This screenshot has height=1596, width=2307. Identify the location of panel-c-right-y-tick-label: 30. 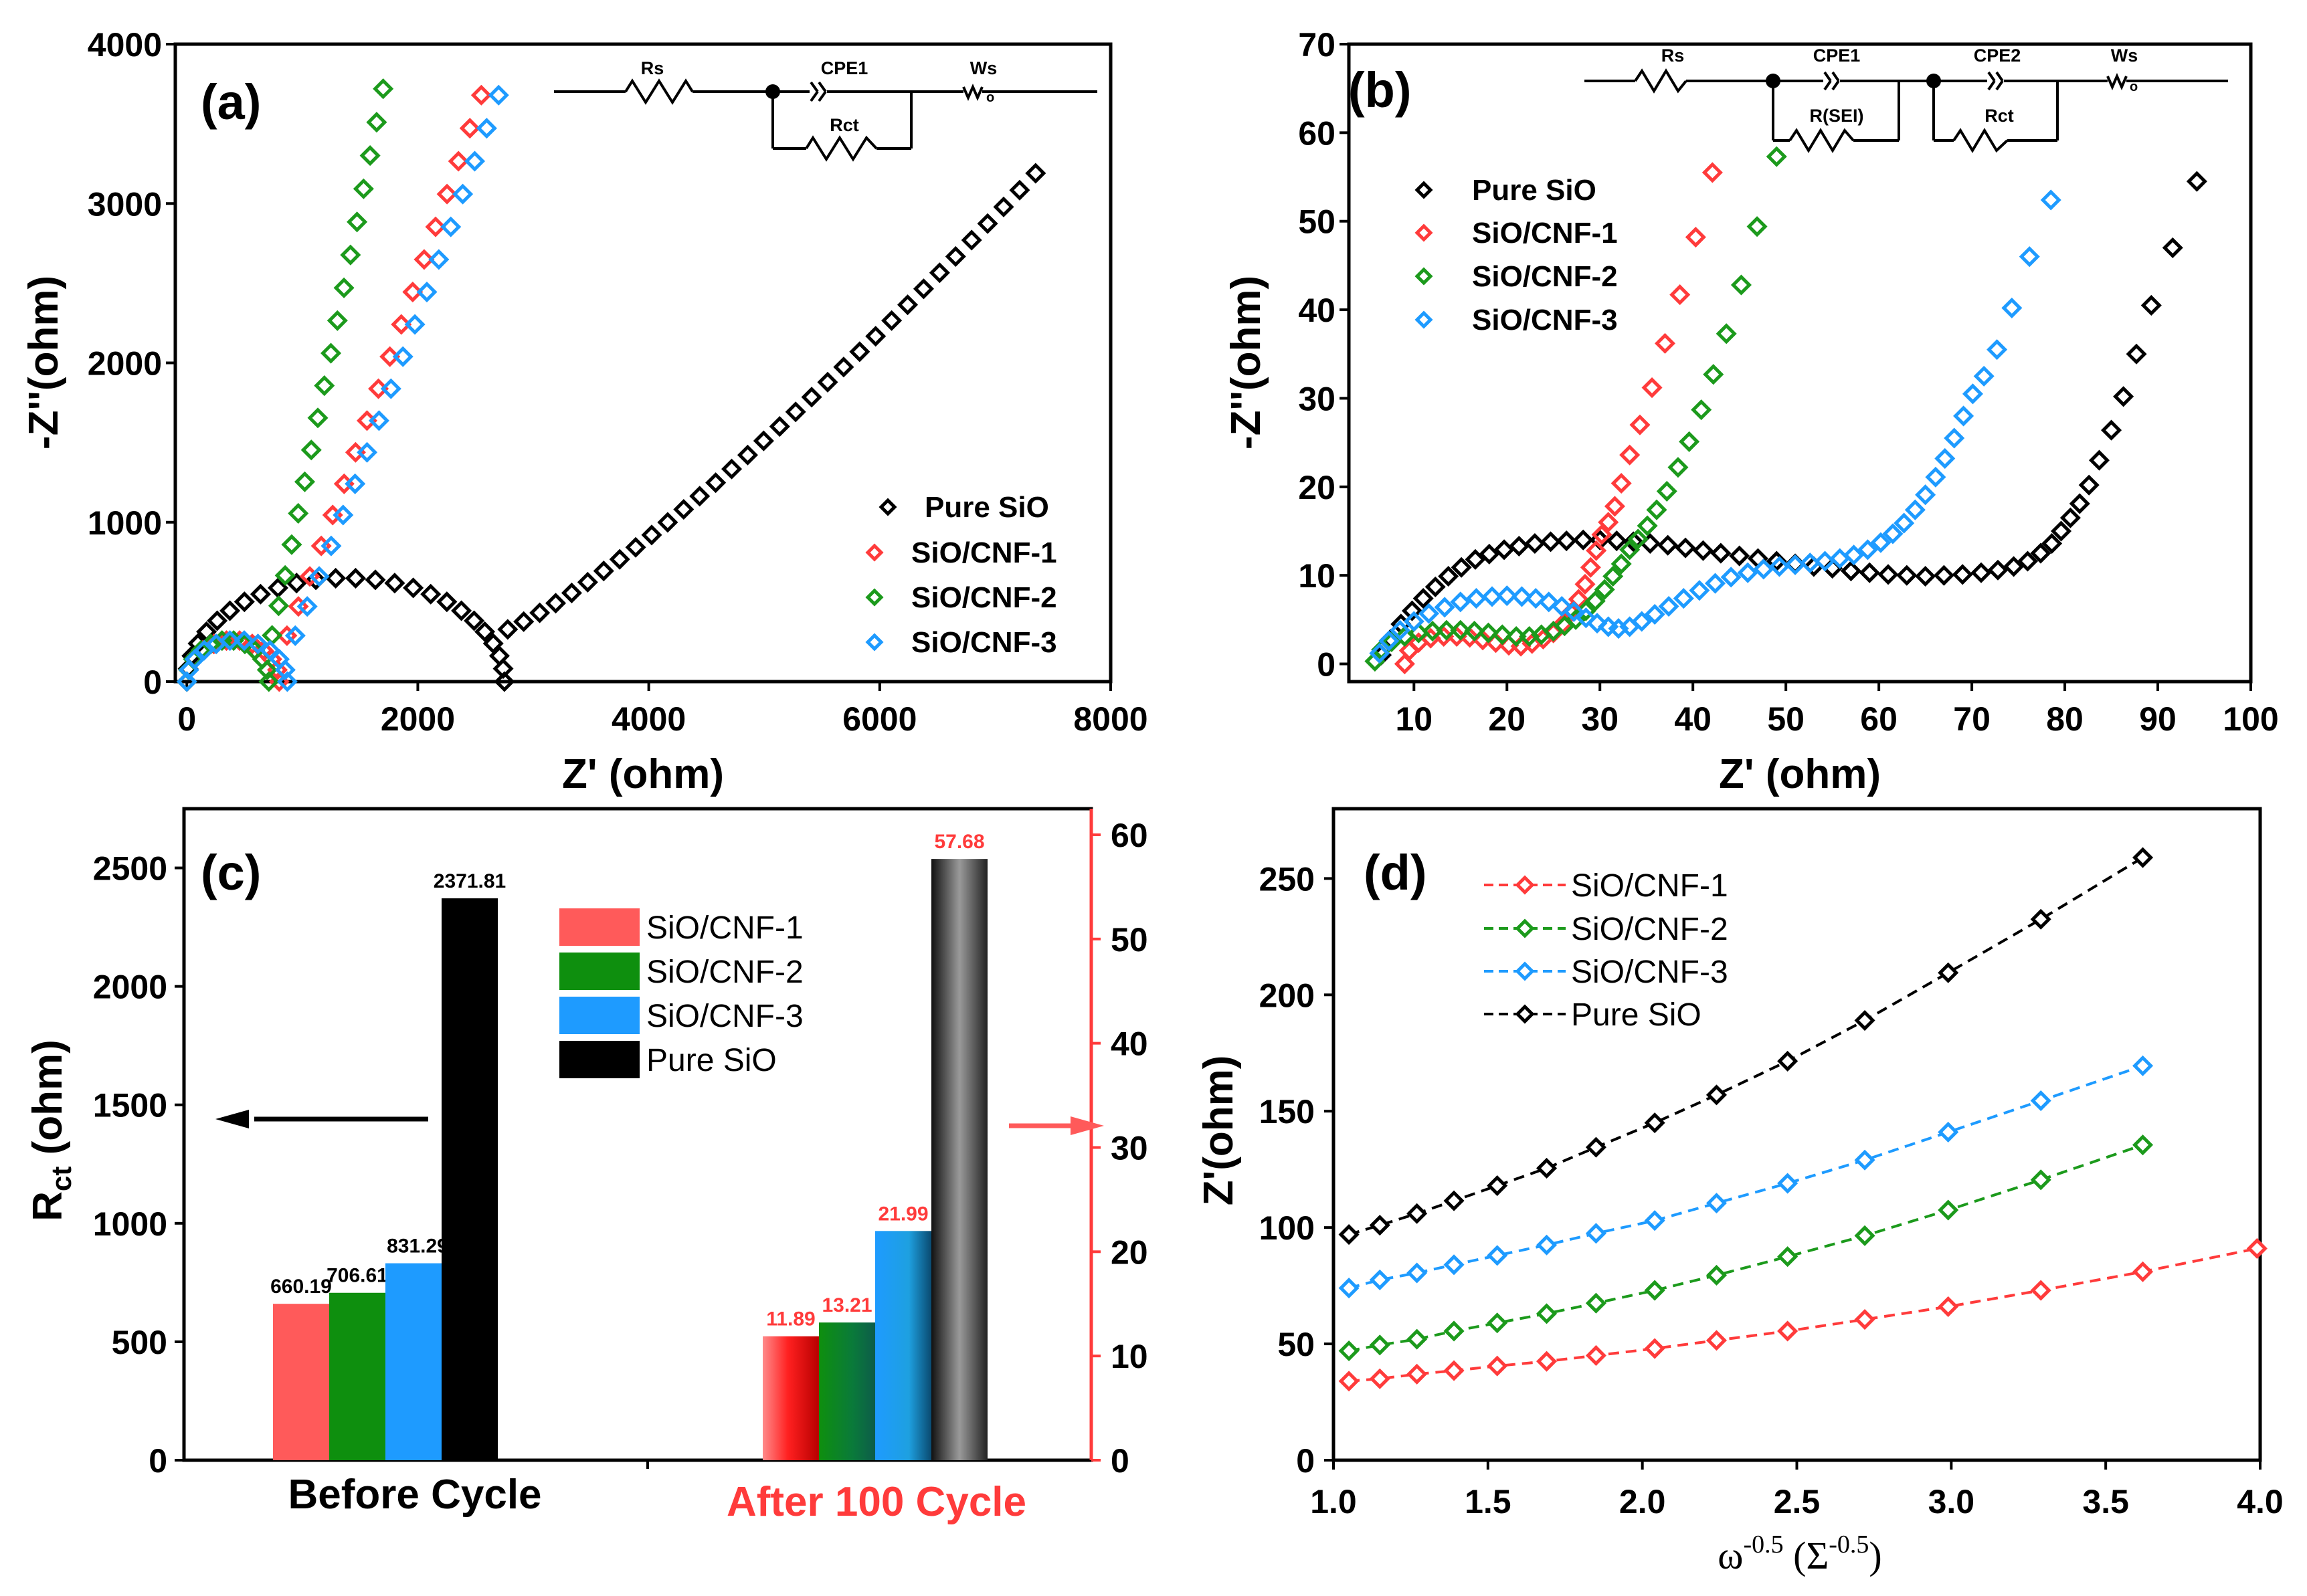
(1129, 1148).